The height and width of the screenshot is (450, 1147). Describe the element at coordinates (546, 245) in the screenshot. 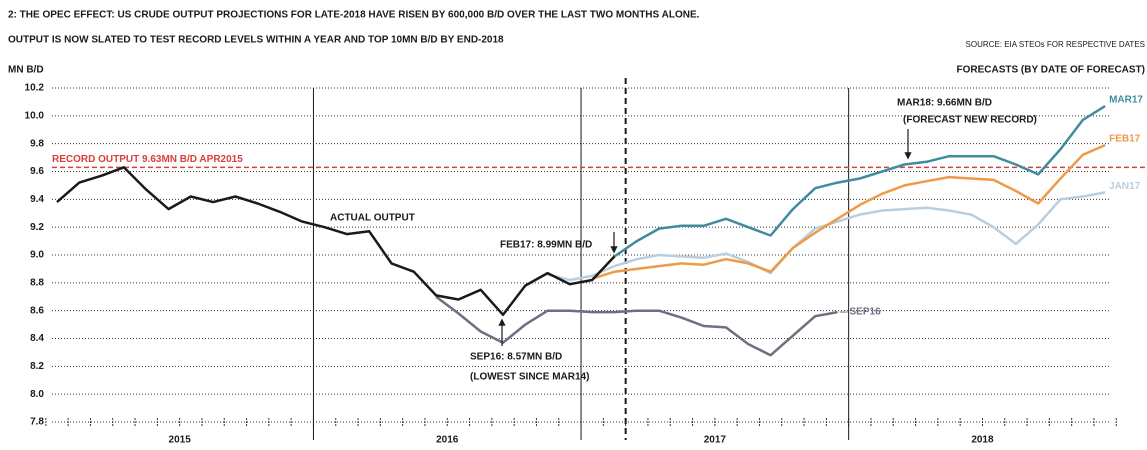

I see `annotation: FEB17: 8.99MN B/D` at that location.